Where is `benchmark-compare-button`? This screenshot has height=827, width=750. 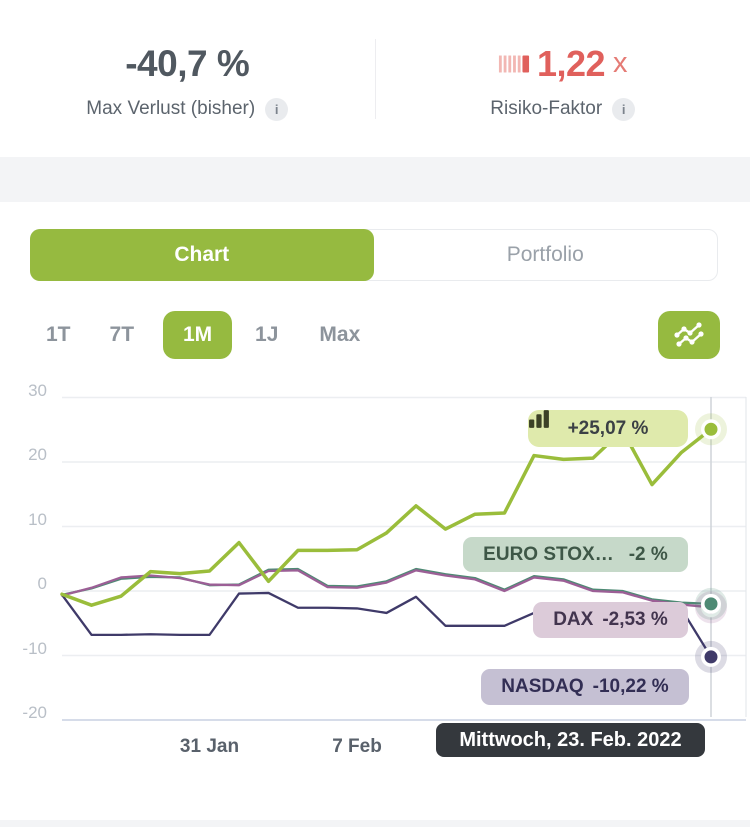 benchmark-compare-button is located at coordinates (689, 335).